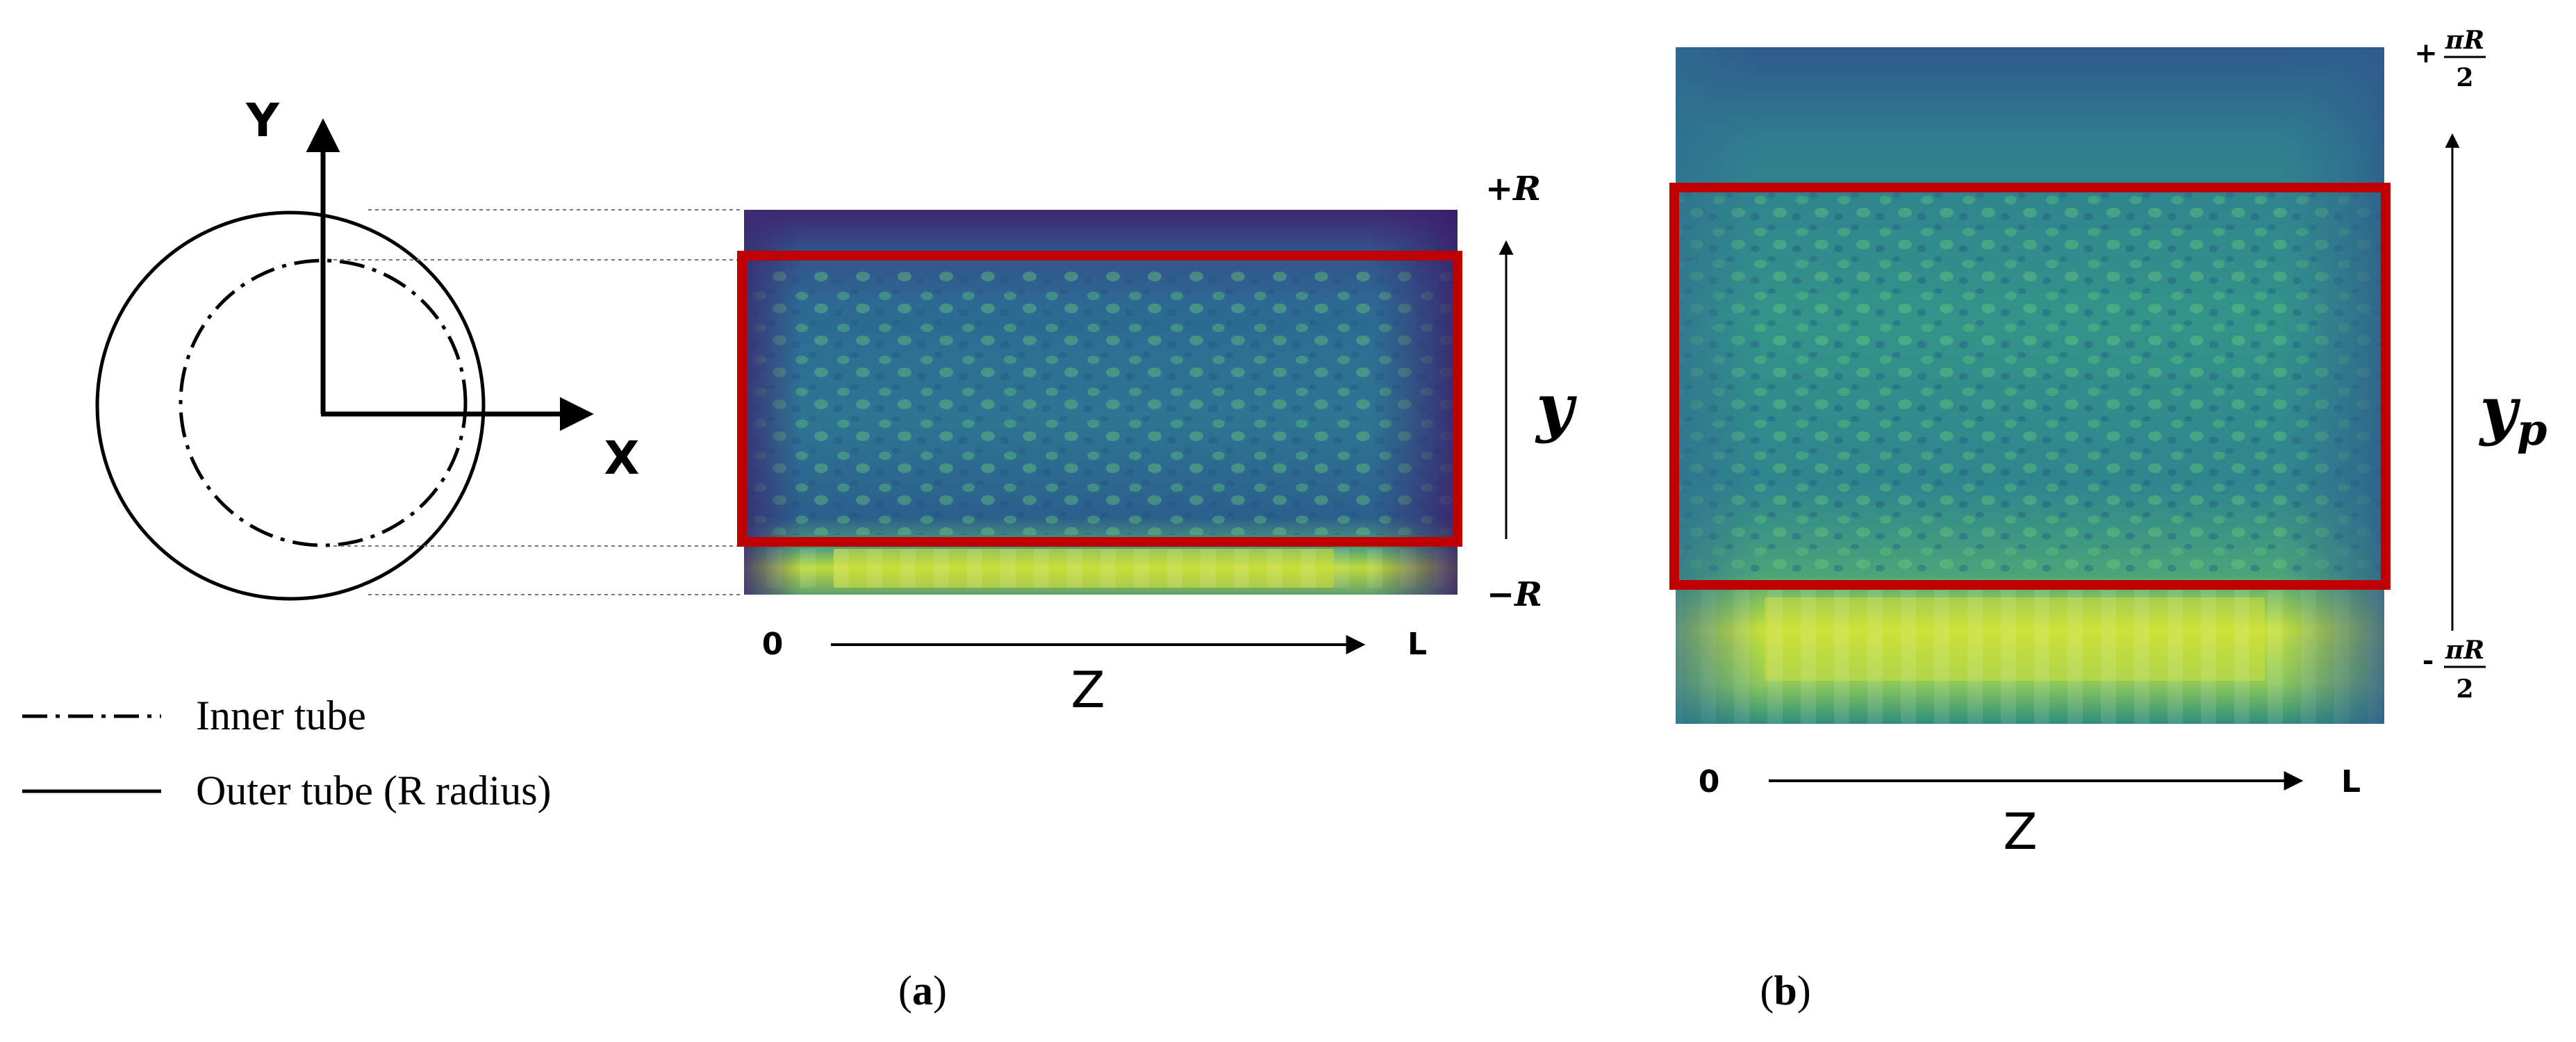 This screenshot has width=2576, height=1042. Describe the element at coordinates (773, 644) in the screenshot. I see `axis-start-a: 0` at that location.